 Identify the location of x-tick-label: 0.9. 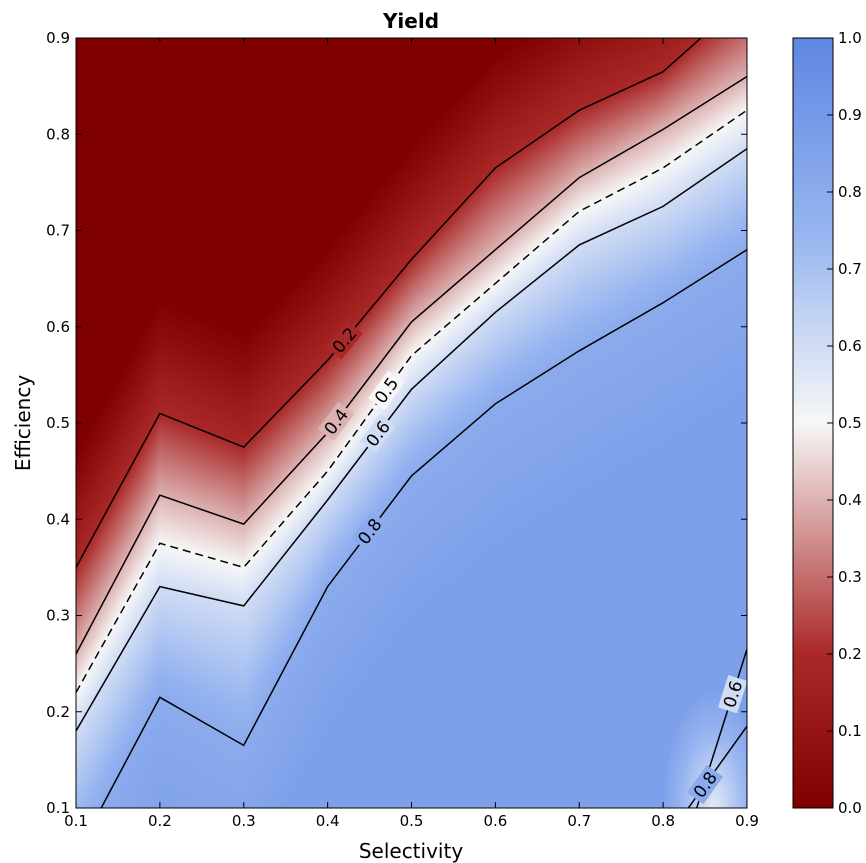
(747, 821).